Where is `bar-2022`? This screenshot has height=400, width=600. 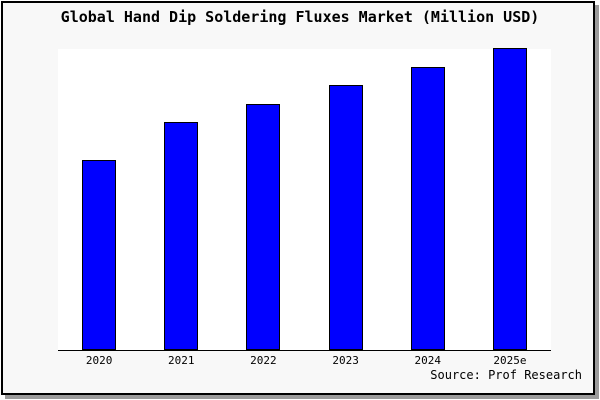
bar-2022 is located at coordinates (263, 227).